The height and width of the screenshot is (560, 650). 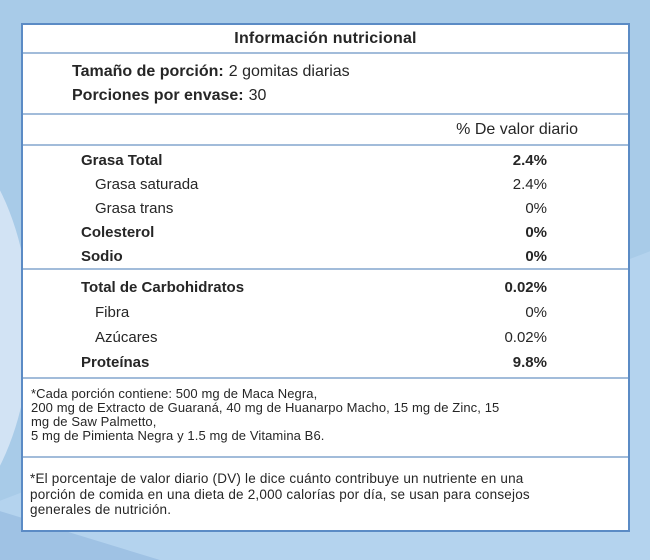 I want to click on nutrient-name: Grasa trans, so click(x=134, y=208).